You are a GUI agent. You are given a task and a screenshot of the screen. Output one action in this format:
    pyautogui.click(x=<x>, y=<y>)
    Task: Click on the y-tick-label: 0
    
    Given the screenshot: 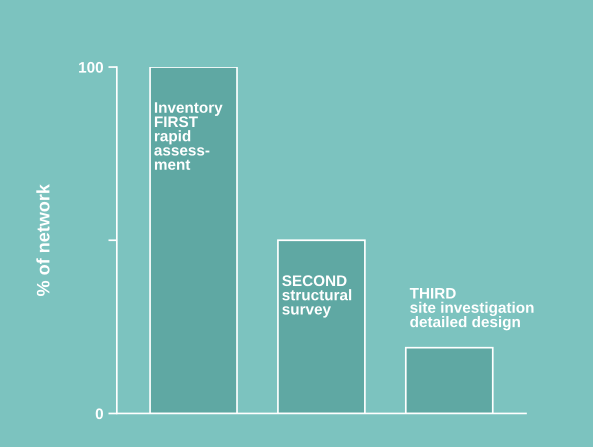 What is the action you would take?
    pyautogui.click(x=99, y=414)
    